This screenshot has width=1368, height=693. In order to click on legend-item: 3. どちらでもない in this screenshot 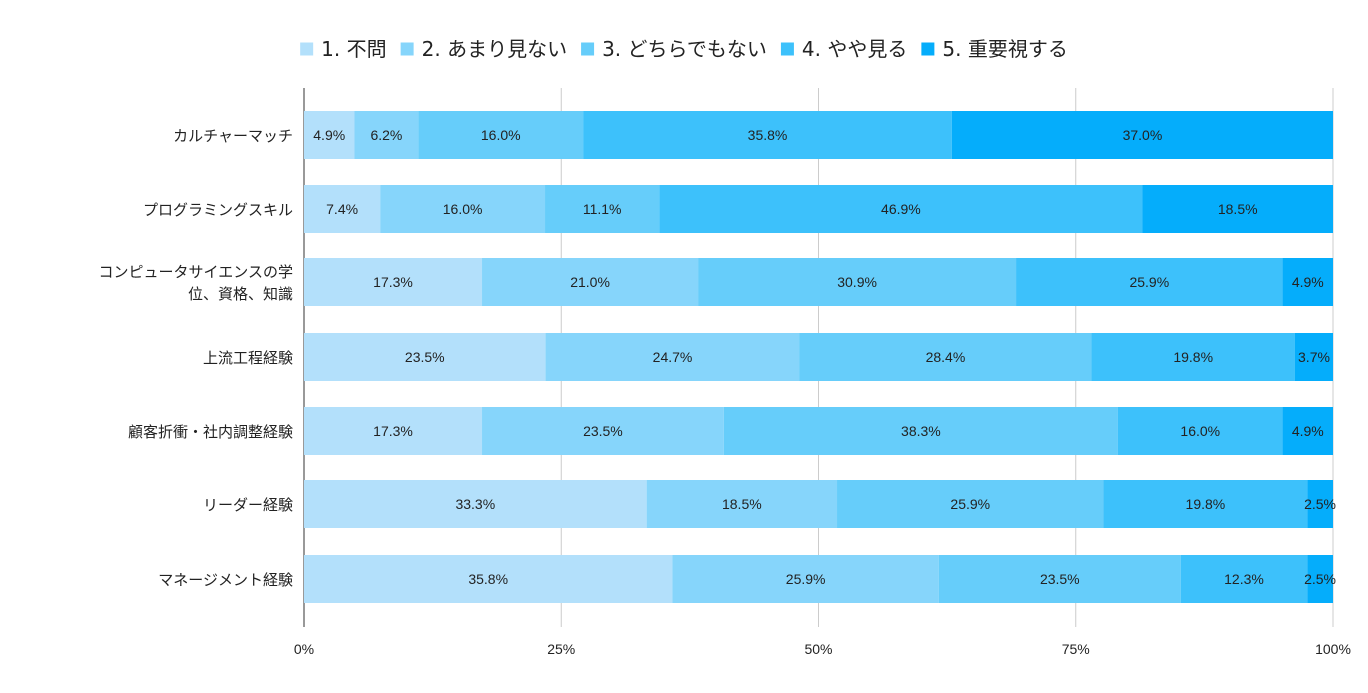, I will do `click(684, 49)`.